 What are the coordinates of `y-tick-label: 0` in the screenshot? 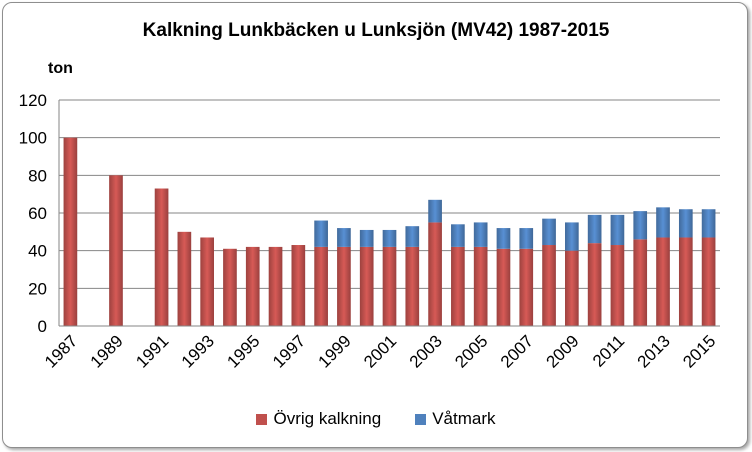 It's located at (42, 326).